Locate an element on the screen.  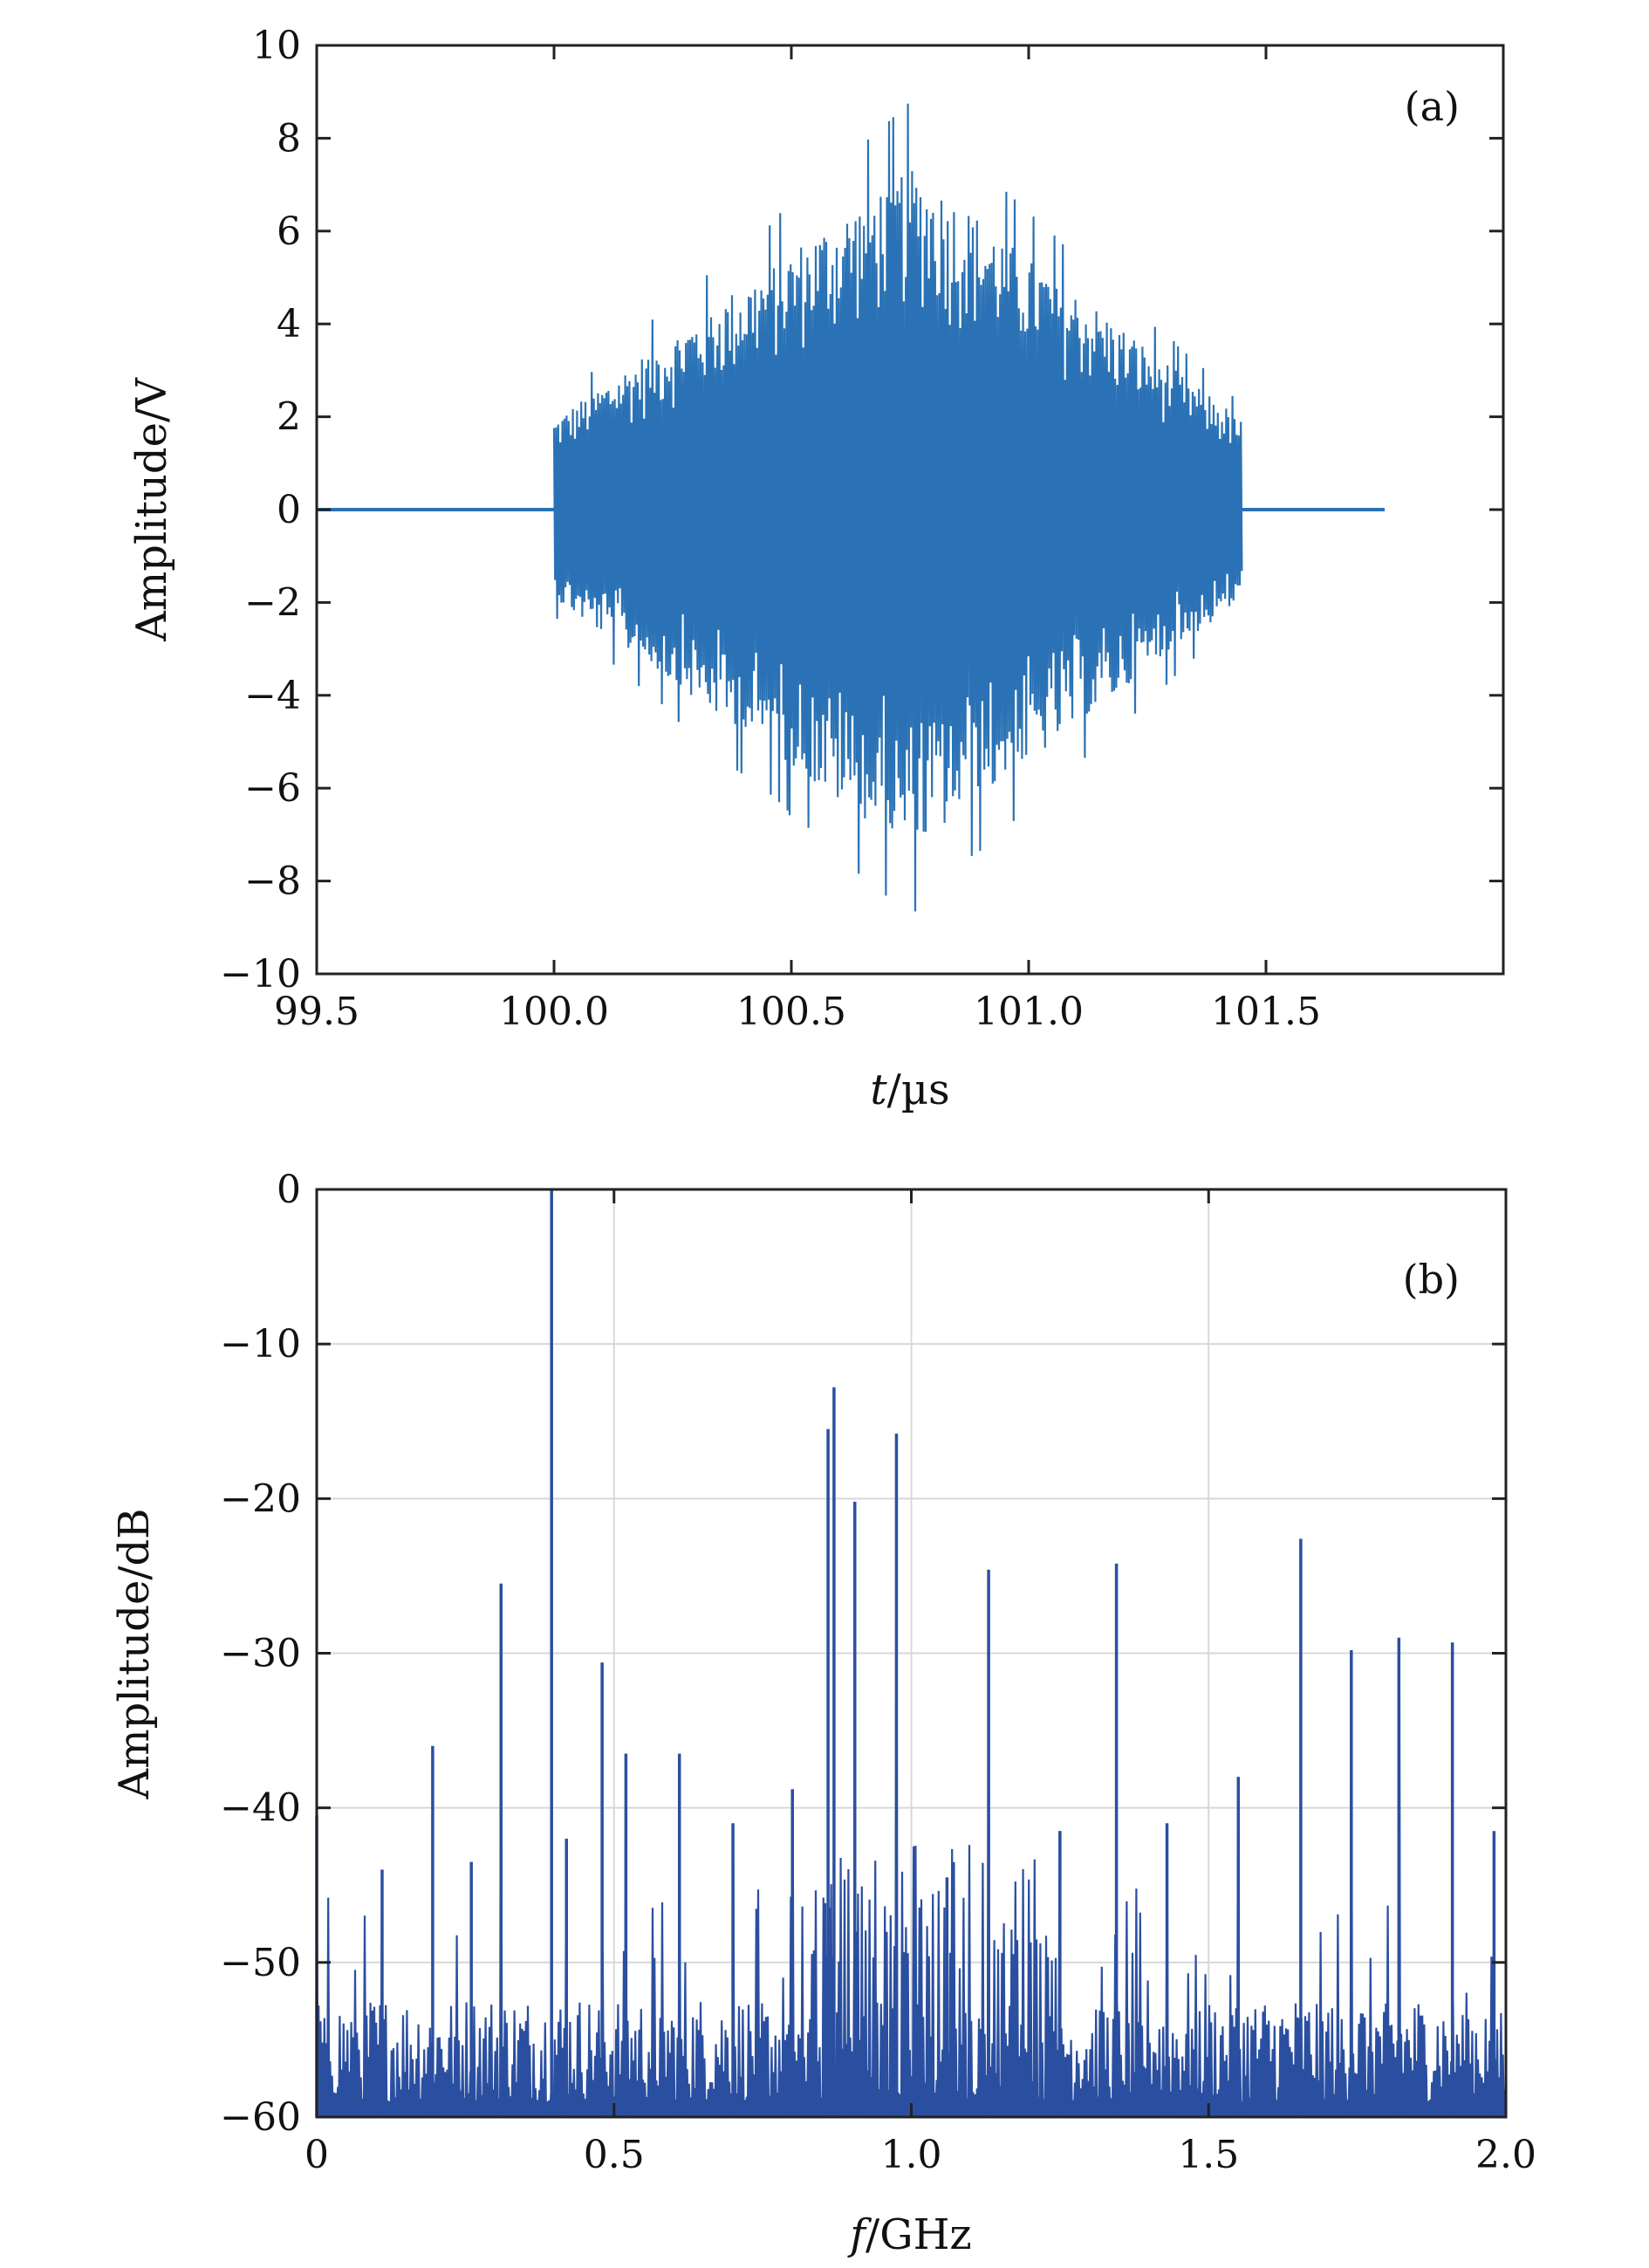
chart-a-ytick-label: −4 is located at coordinates (272, 696).